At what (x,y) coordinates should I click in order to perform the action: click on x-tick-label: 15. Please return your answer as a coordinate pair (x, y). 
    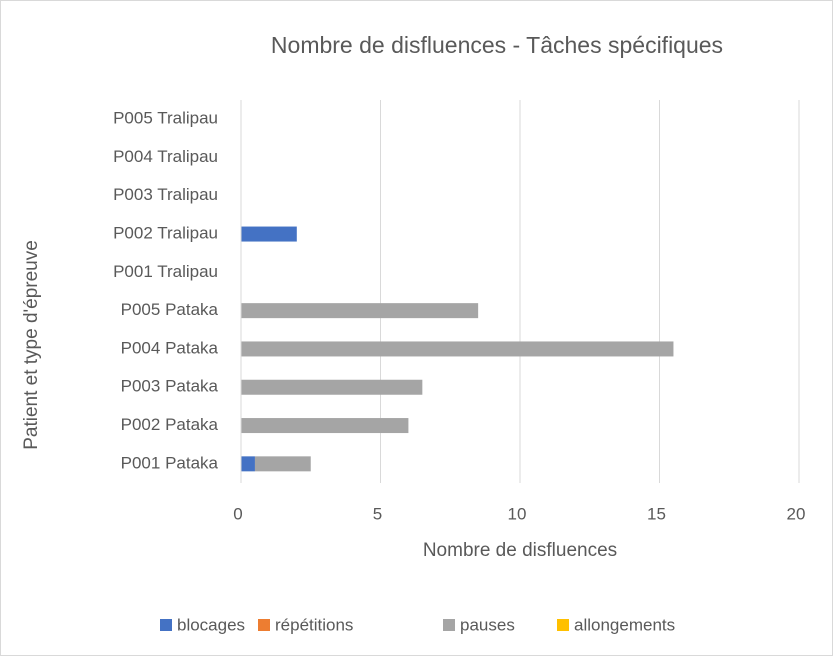
    Looking at the image, I should click on (656, 513).